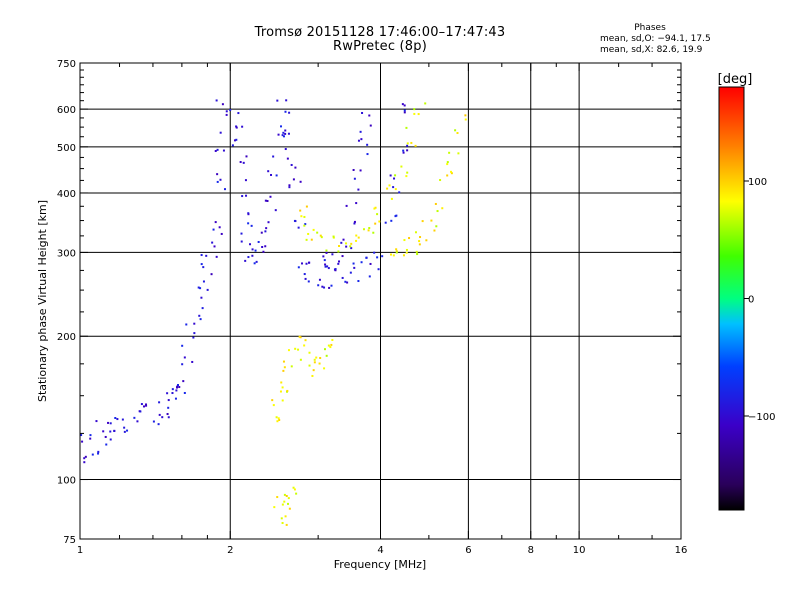  Describe the element at coordinates (759, 300) in the screenshot. I see `colorbar-ticks: 100 0 −100` at that location.